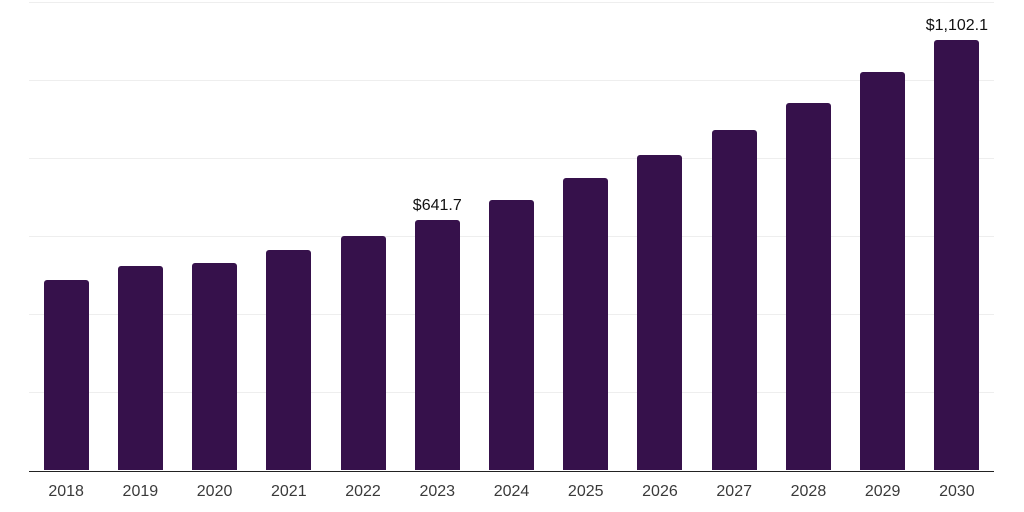  I want to click on x-axis-label-2019: 2019, so click(140, 491).